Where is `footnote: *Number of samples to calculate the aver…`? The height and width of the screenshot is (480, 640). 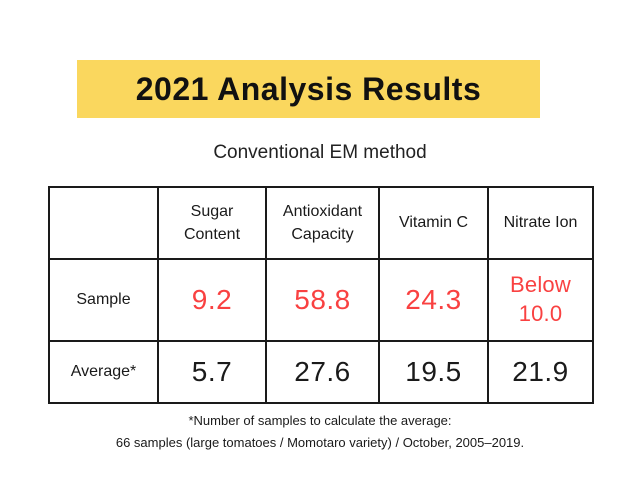
footnote: *Number of samples to calculate the aver… is located at coordinates (320, 432).